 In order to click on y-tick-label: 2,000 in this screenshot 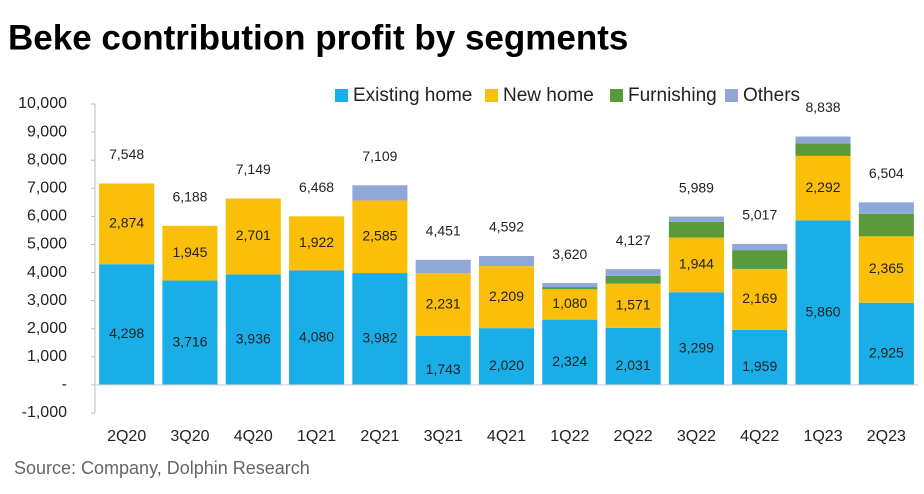, I will do `click(47, 328)`.